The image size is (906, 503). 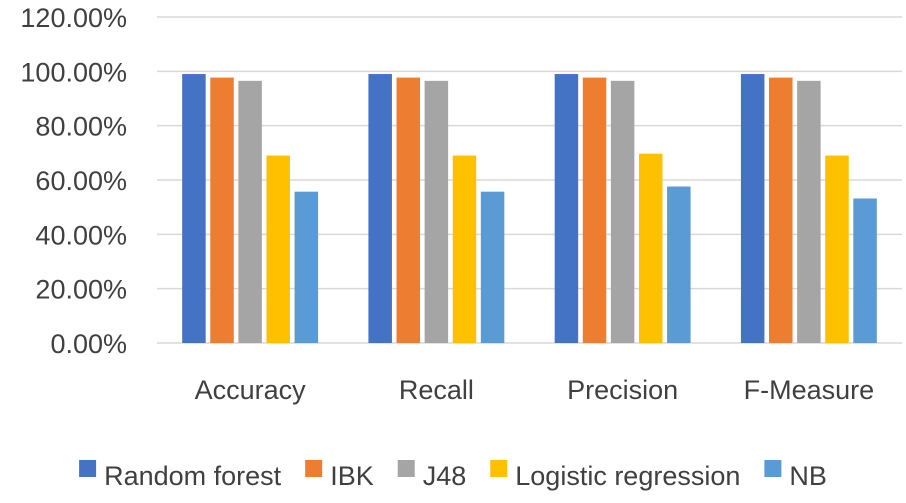 I want to click on y-tick-label: 120.00%, so click(x=73, y=18).